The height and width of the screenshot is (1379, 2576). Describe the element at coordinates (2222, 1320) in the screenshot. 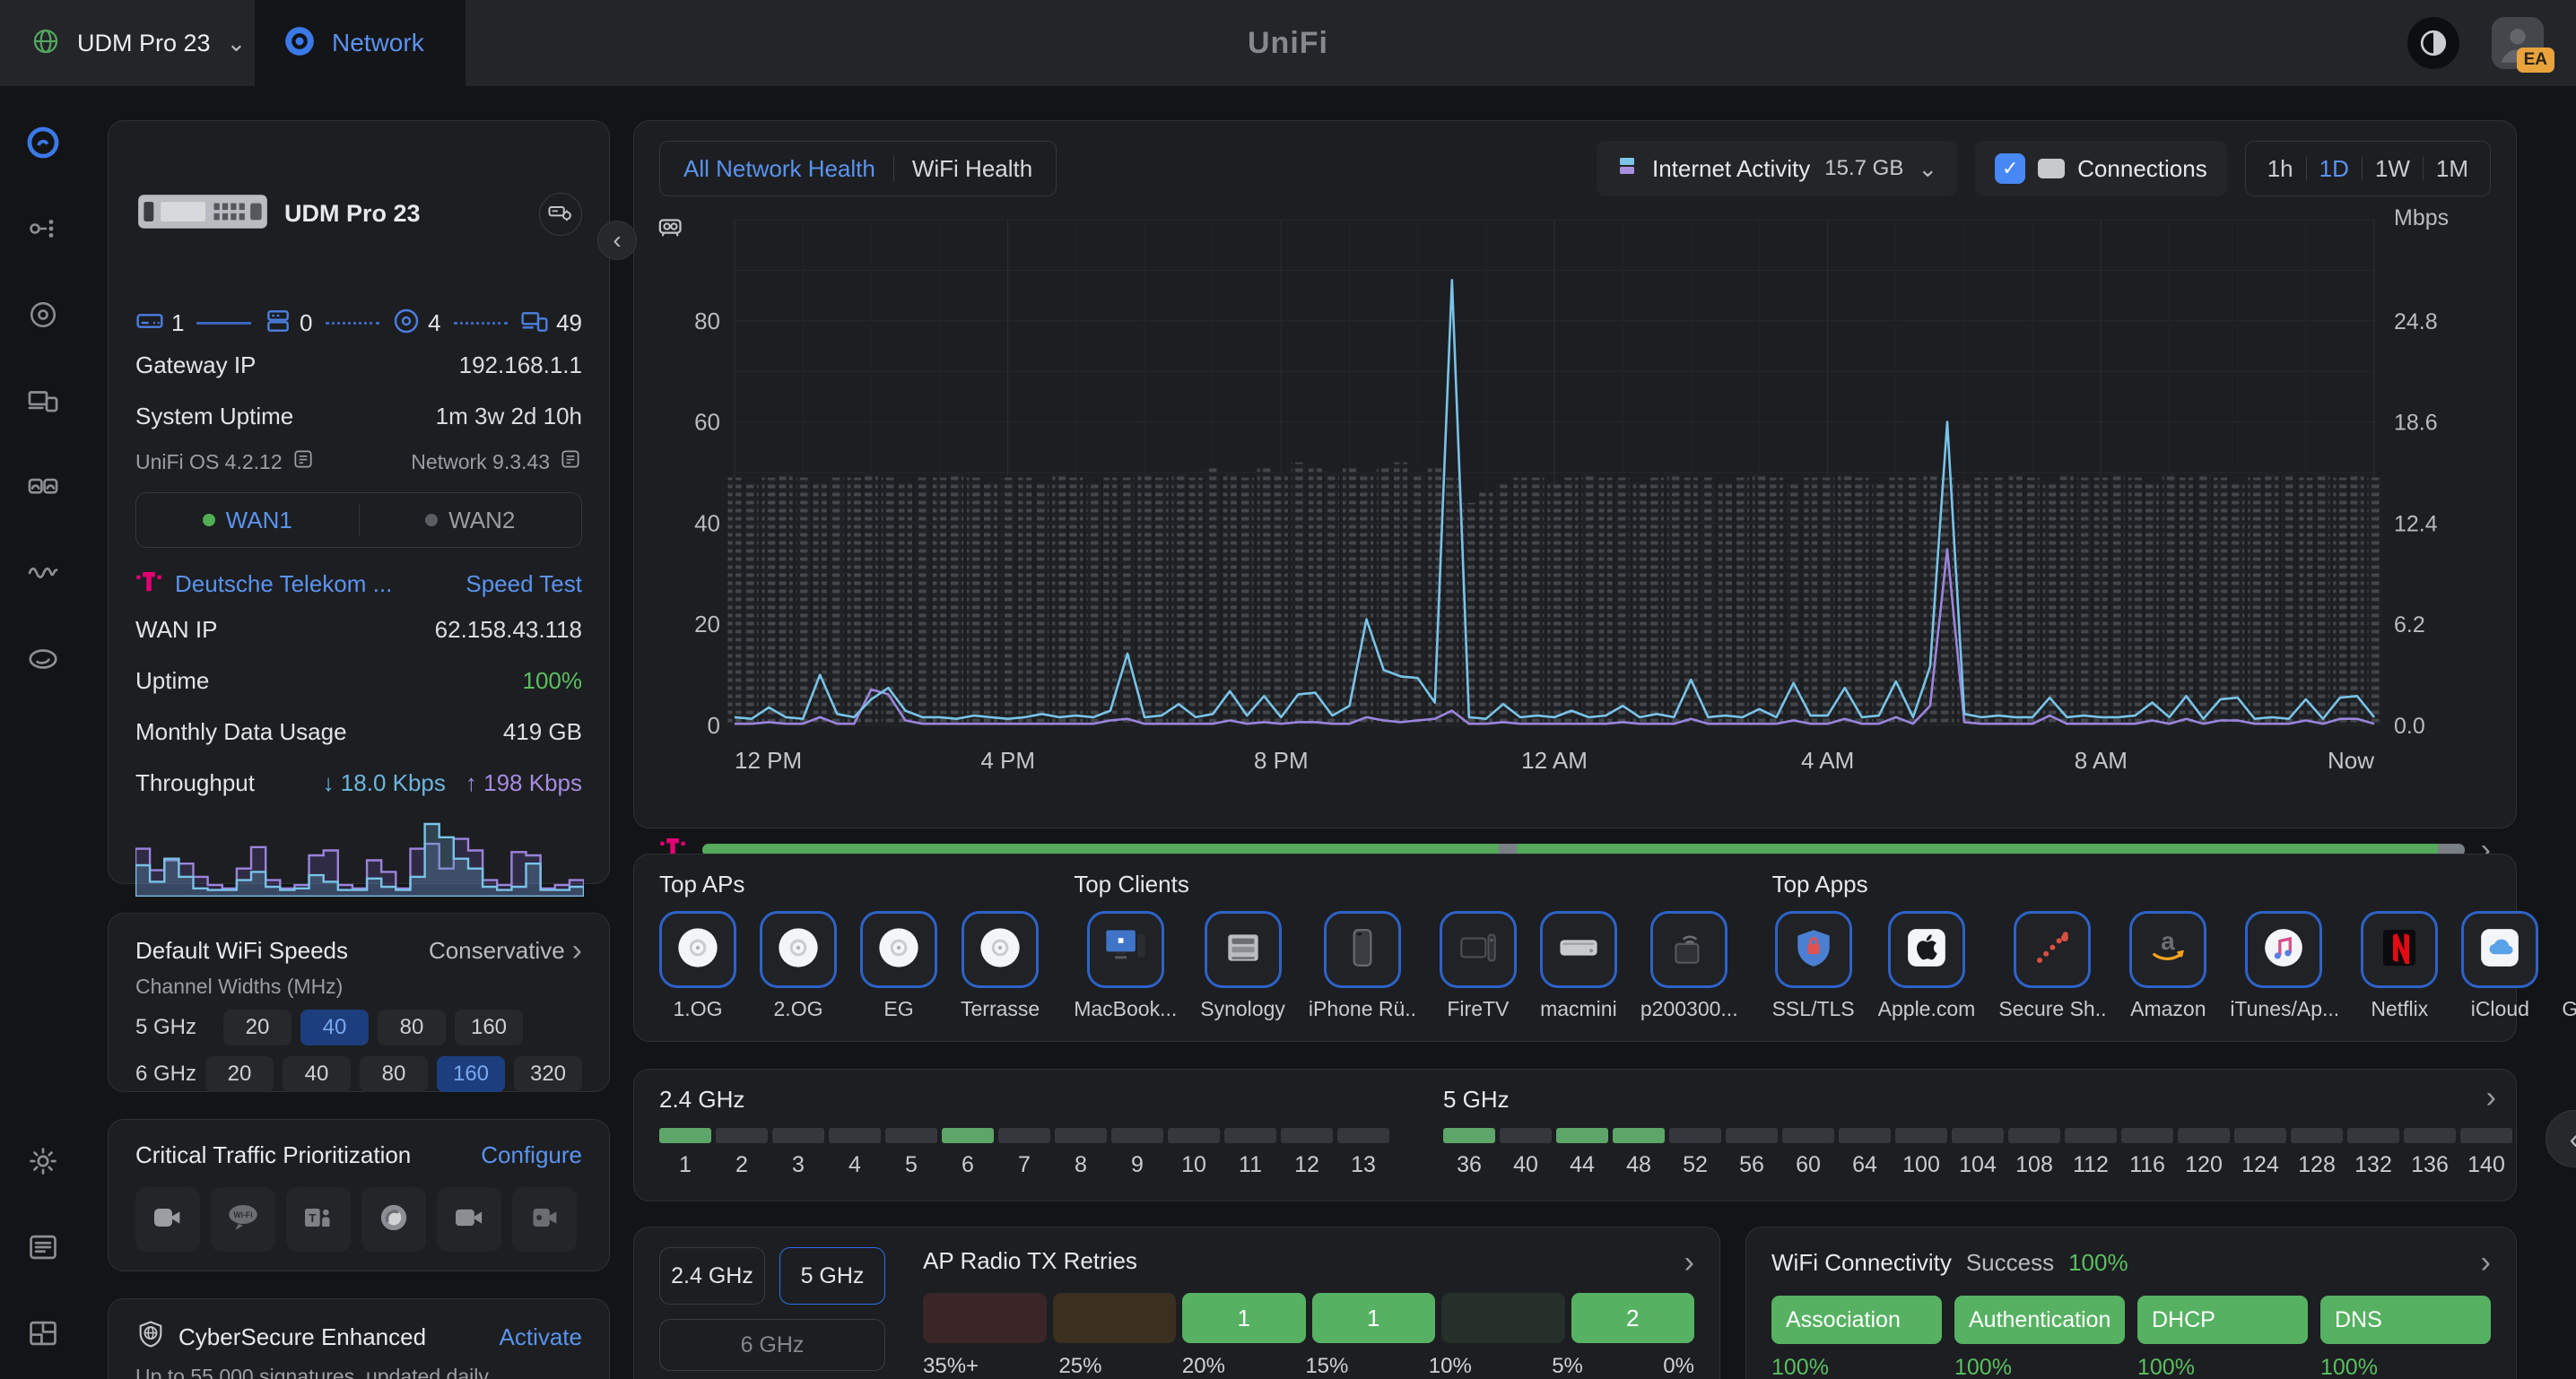

I see `stage-pill: DHCP` at that location.